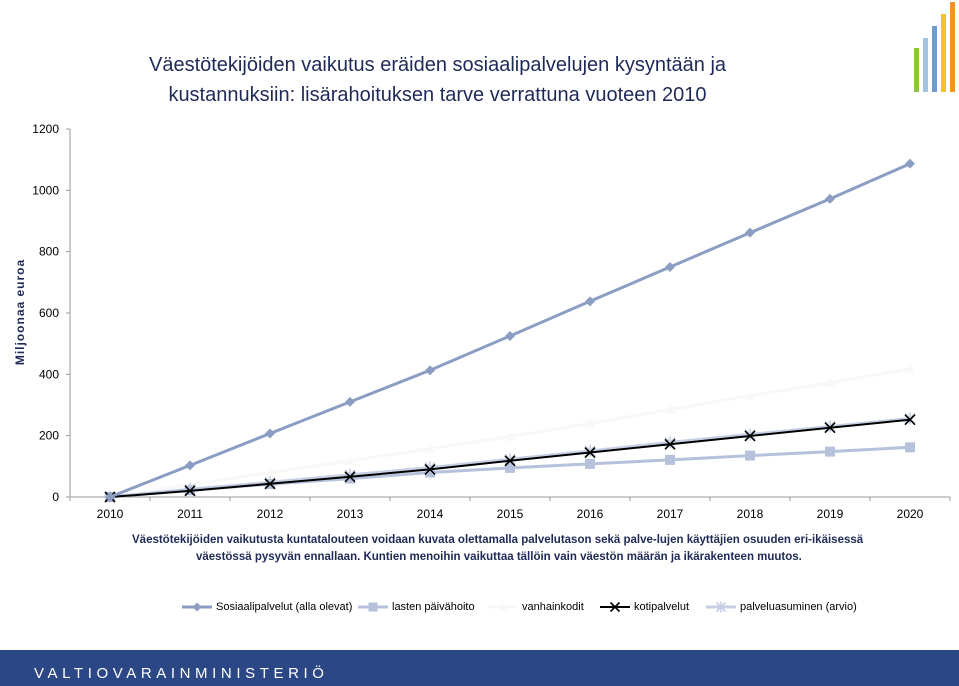  Describe the element at coordinates (45, 129) in the screenshot. I see `y-tick-label: 1200` at that location.